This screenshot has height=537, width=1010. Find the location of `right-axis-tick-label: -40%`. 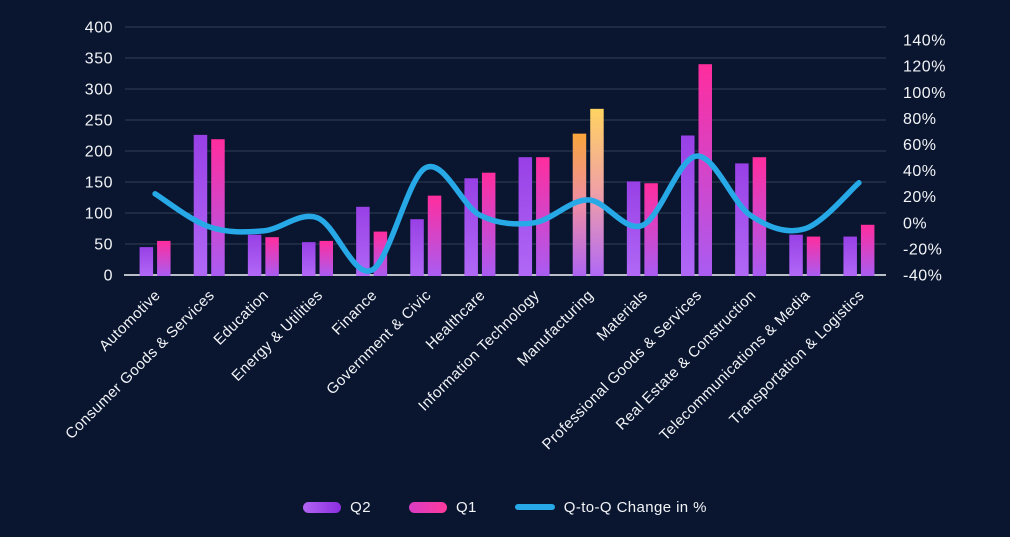

right-axis-tick-label: -40% is located at coordinates (922, 276).